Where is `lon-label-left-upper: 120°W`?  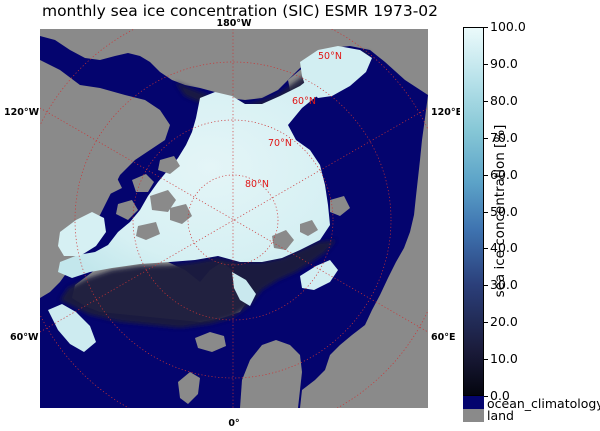 lon-label-left-upper: 120°W is located at coordinates (22, 112).